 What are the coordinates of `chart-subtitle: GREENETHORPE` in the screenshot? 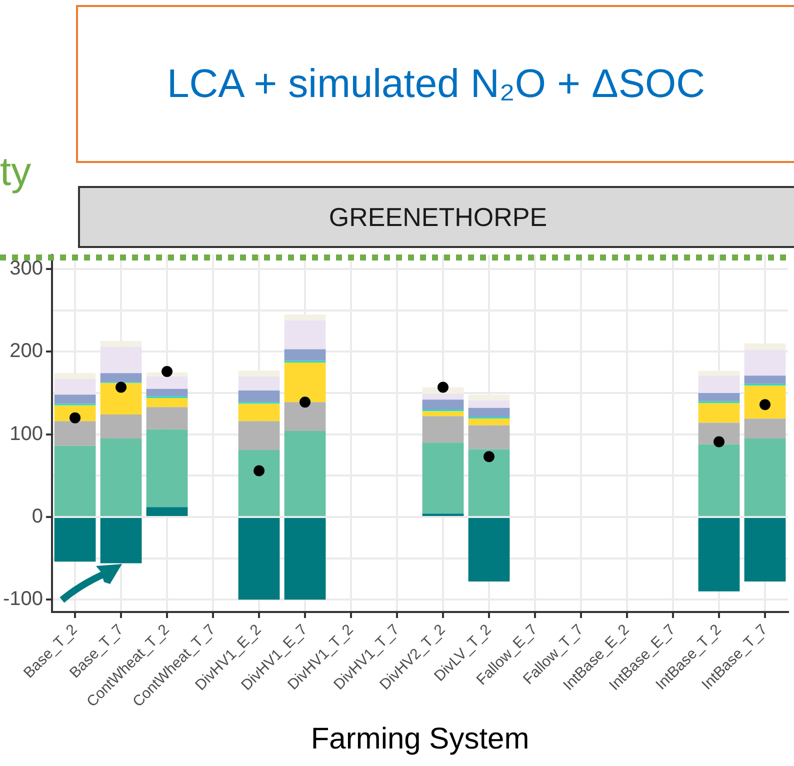 It's located at (436, 217).